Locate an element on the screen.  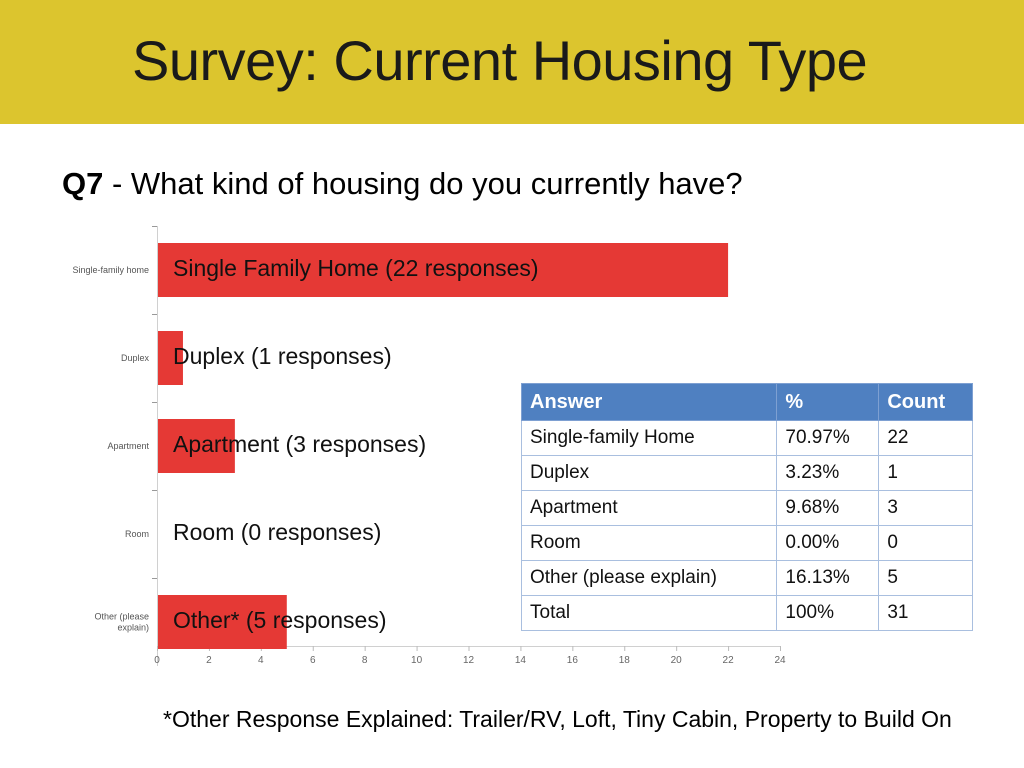
table-cell: 5 is located at coordinates (925, 578).